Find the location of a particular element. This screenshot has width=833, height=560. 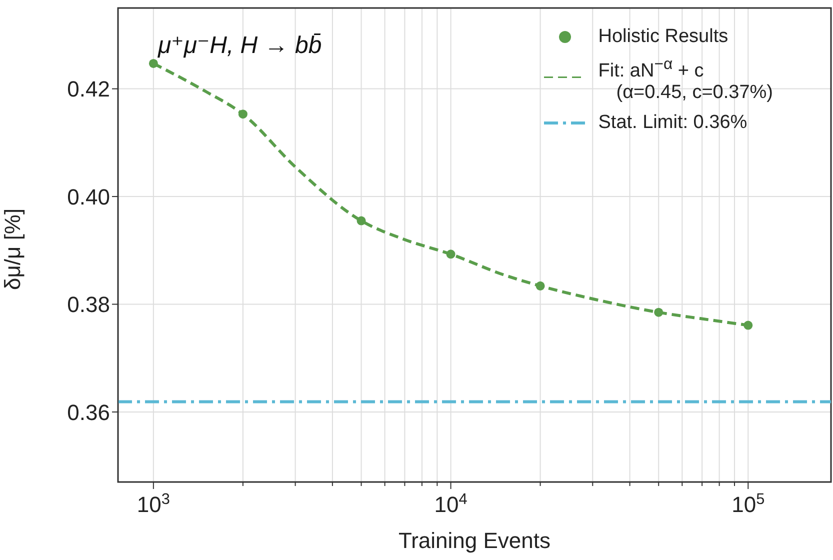

y-tick-label: 0.40 is located at coordinates (88, 197).